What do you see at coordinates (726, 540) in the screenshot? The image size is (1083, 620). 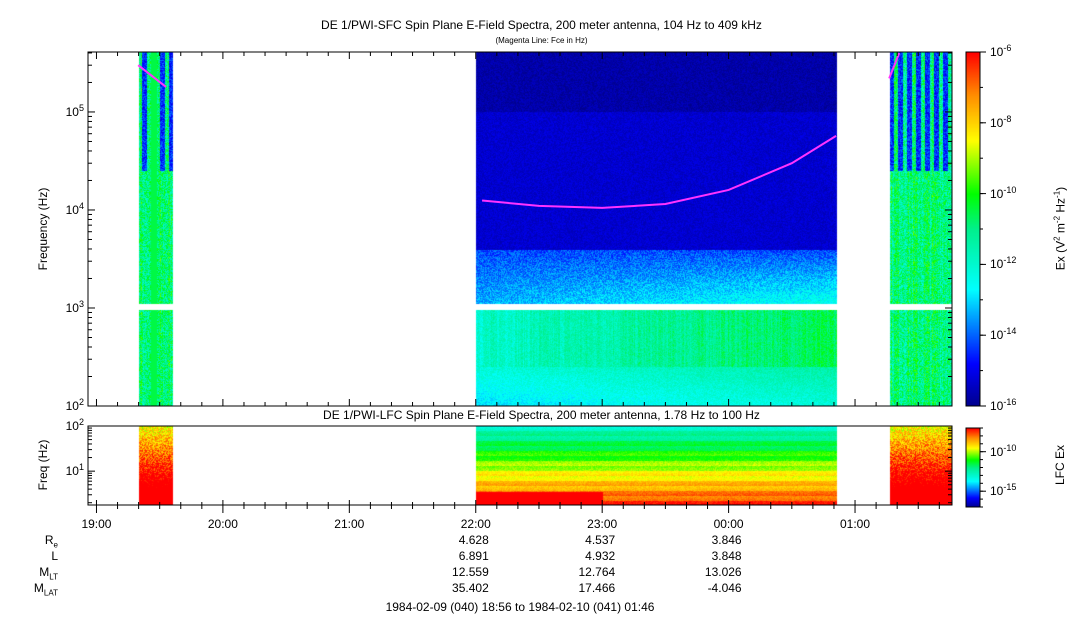 I see `ephemeris-value: 3.846` at bounding box center [726, 540].